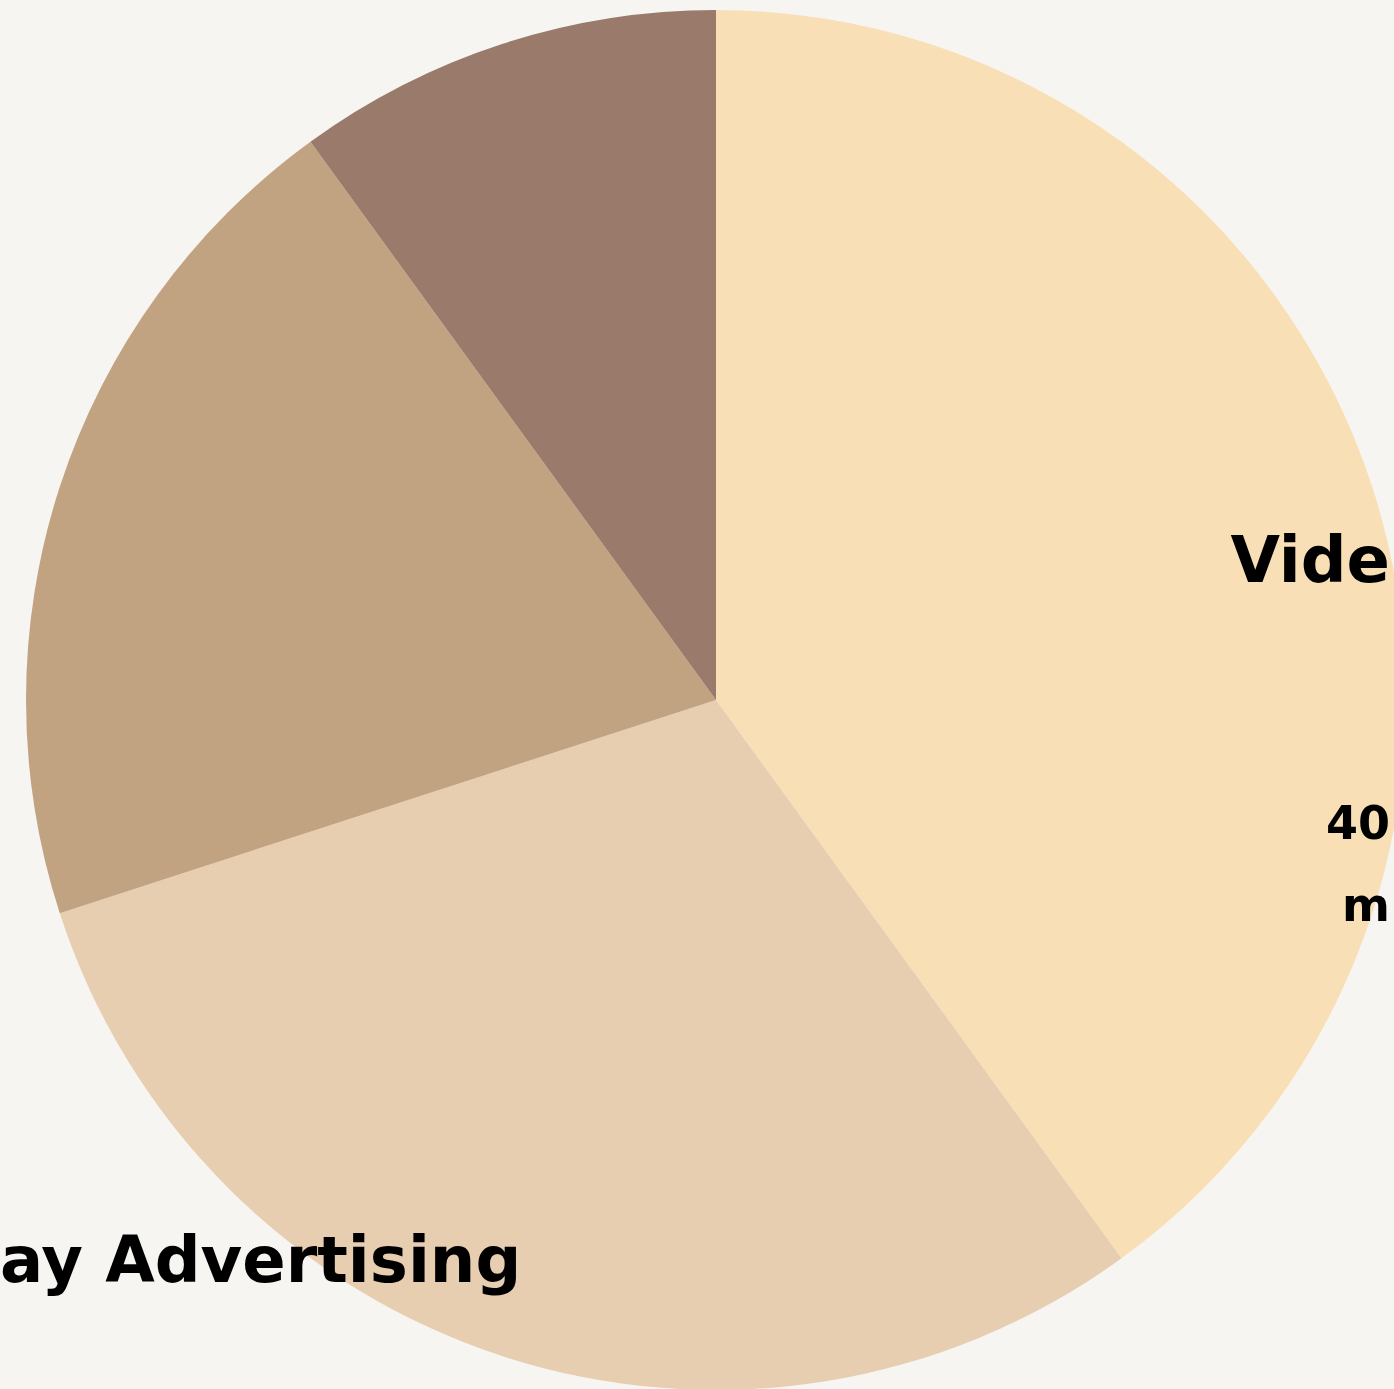  Describe the element at coordinates (1366, 905) in the screenshot. I see `text: m` at that location.